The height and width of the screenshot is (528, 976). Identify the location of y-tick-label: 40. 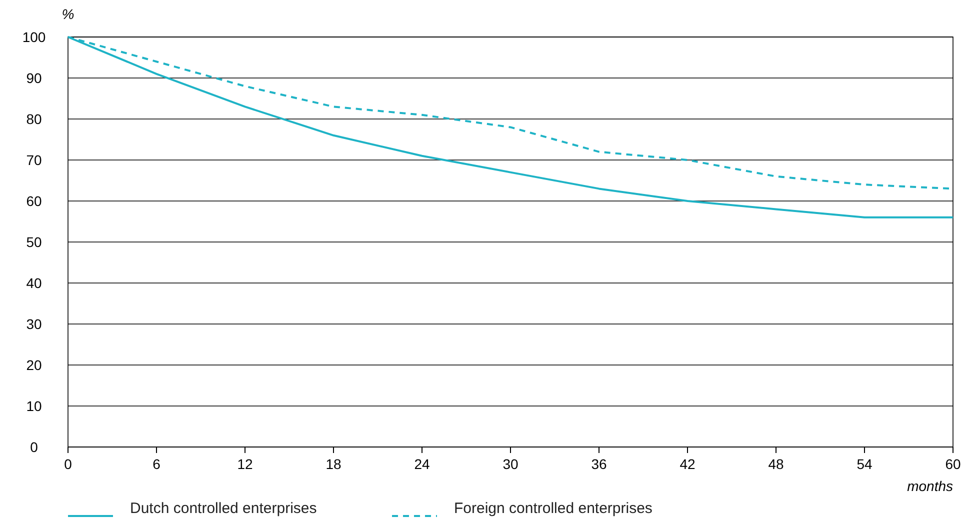
(34, 282).